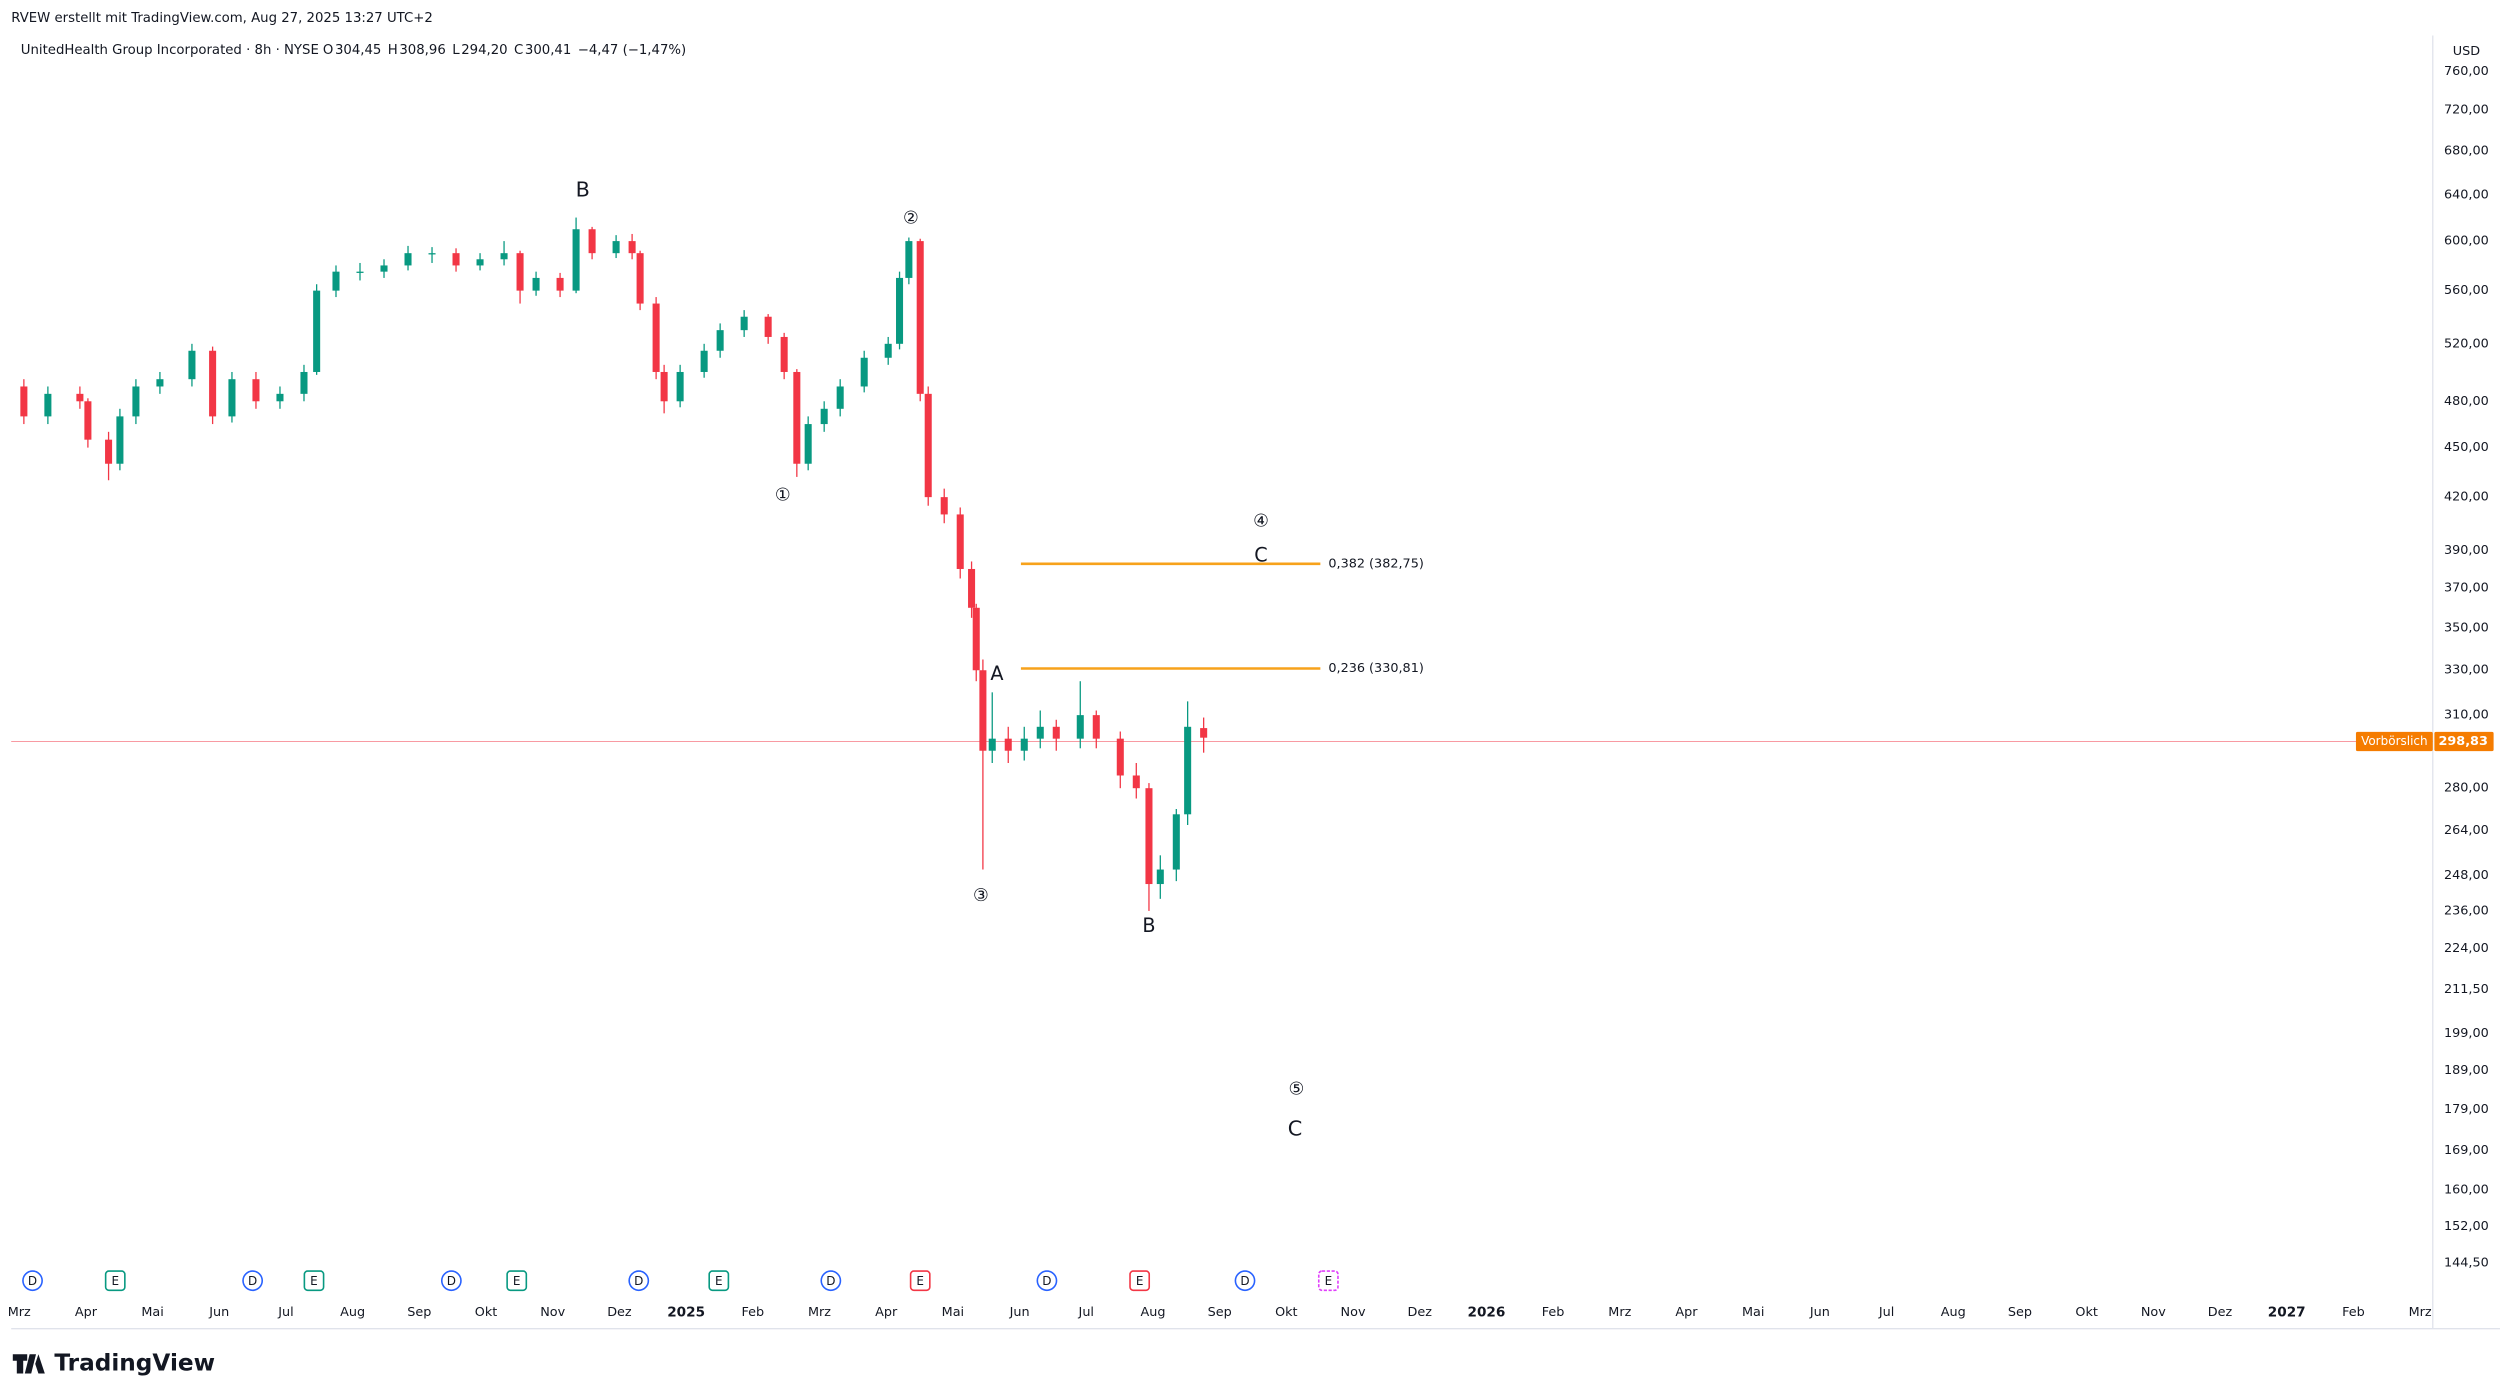 The width and height of the screenshot is (2500, 1393). Describe the element at coordinates (456, 50) in the screenshot. I see `ohlc-key: L` at that location.